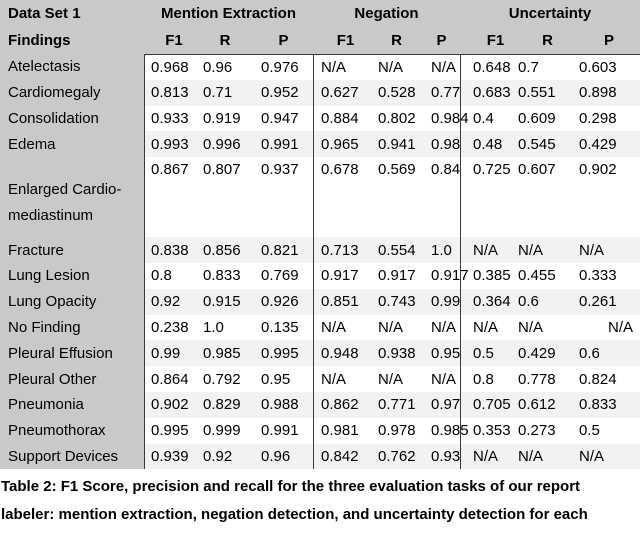  I want to click on finding-label: Atelectasis, so click(72, 67).